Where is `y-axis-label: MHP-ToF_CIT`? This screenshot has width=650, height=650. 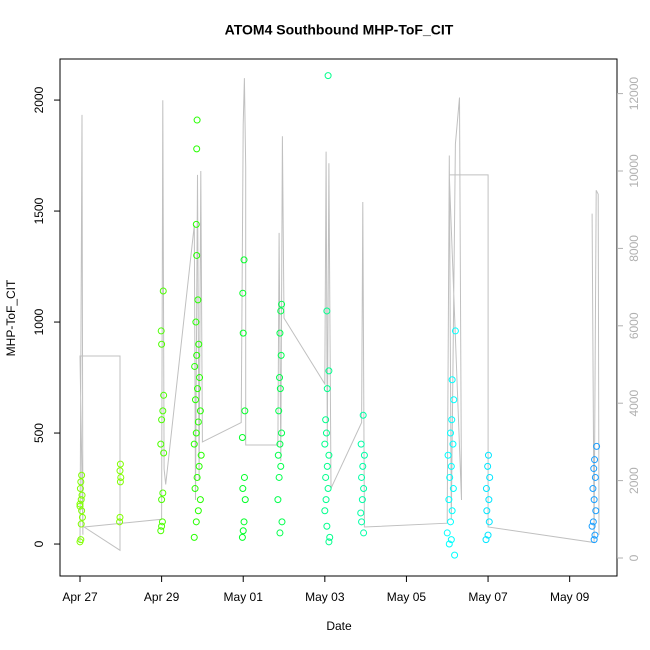
y-axis-label: MHP-ToF_CIT is located at coordinates (11, 317).